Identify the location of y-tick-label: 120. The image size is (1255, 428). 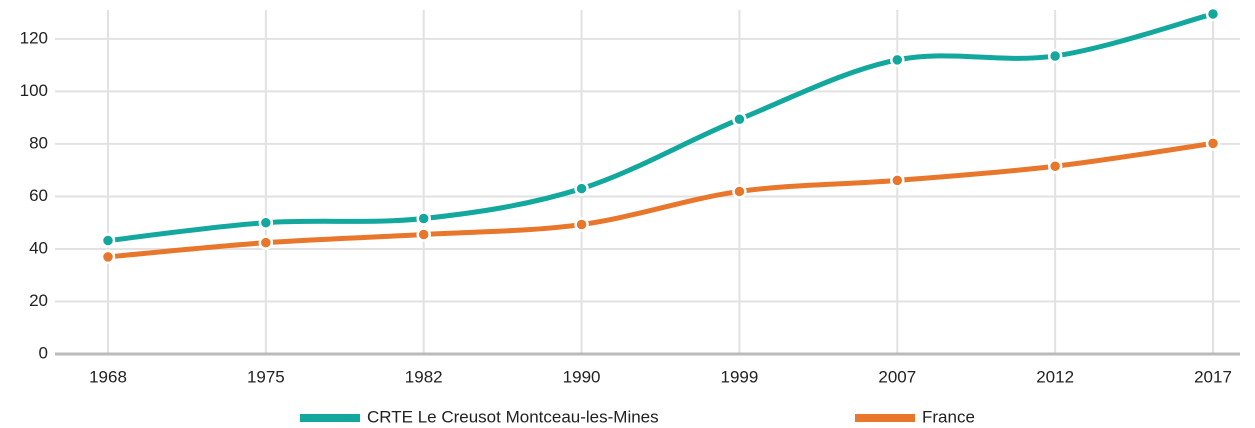
(34, 37).